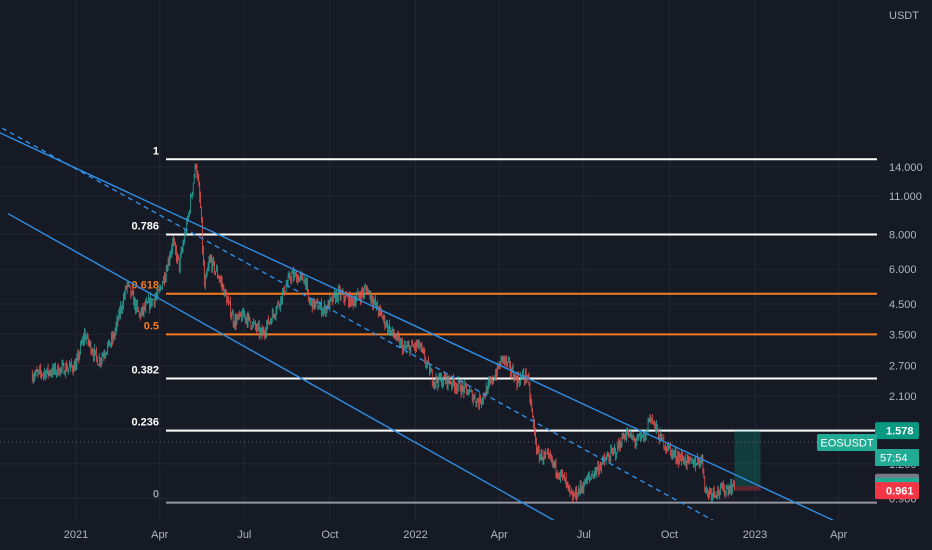 This screenshot has height=550, width=932. I want to click on price-tick-label: 2.700, so click(903, 367).